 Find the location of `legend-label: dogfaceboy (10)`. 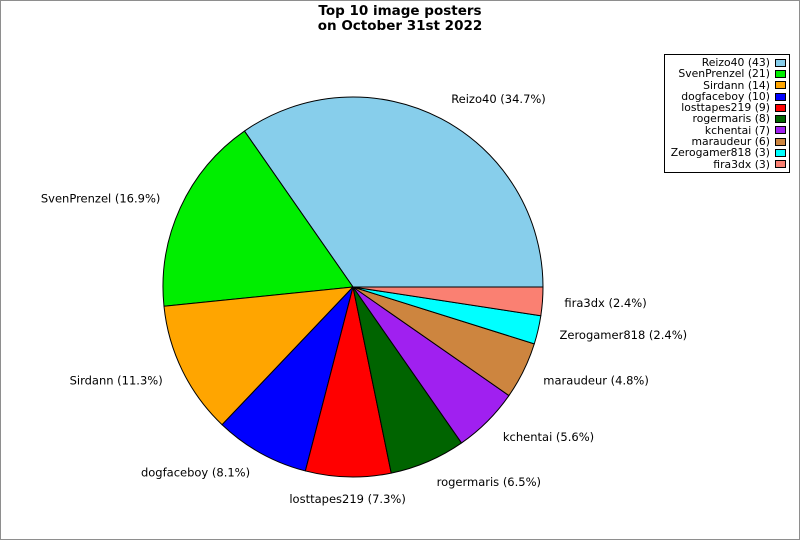

legend-label: dogfaceboy (10) is located at coordinates (725, 96).